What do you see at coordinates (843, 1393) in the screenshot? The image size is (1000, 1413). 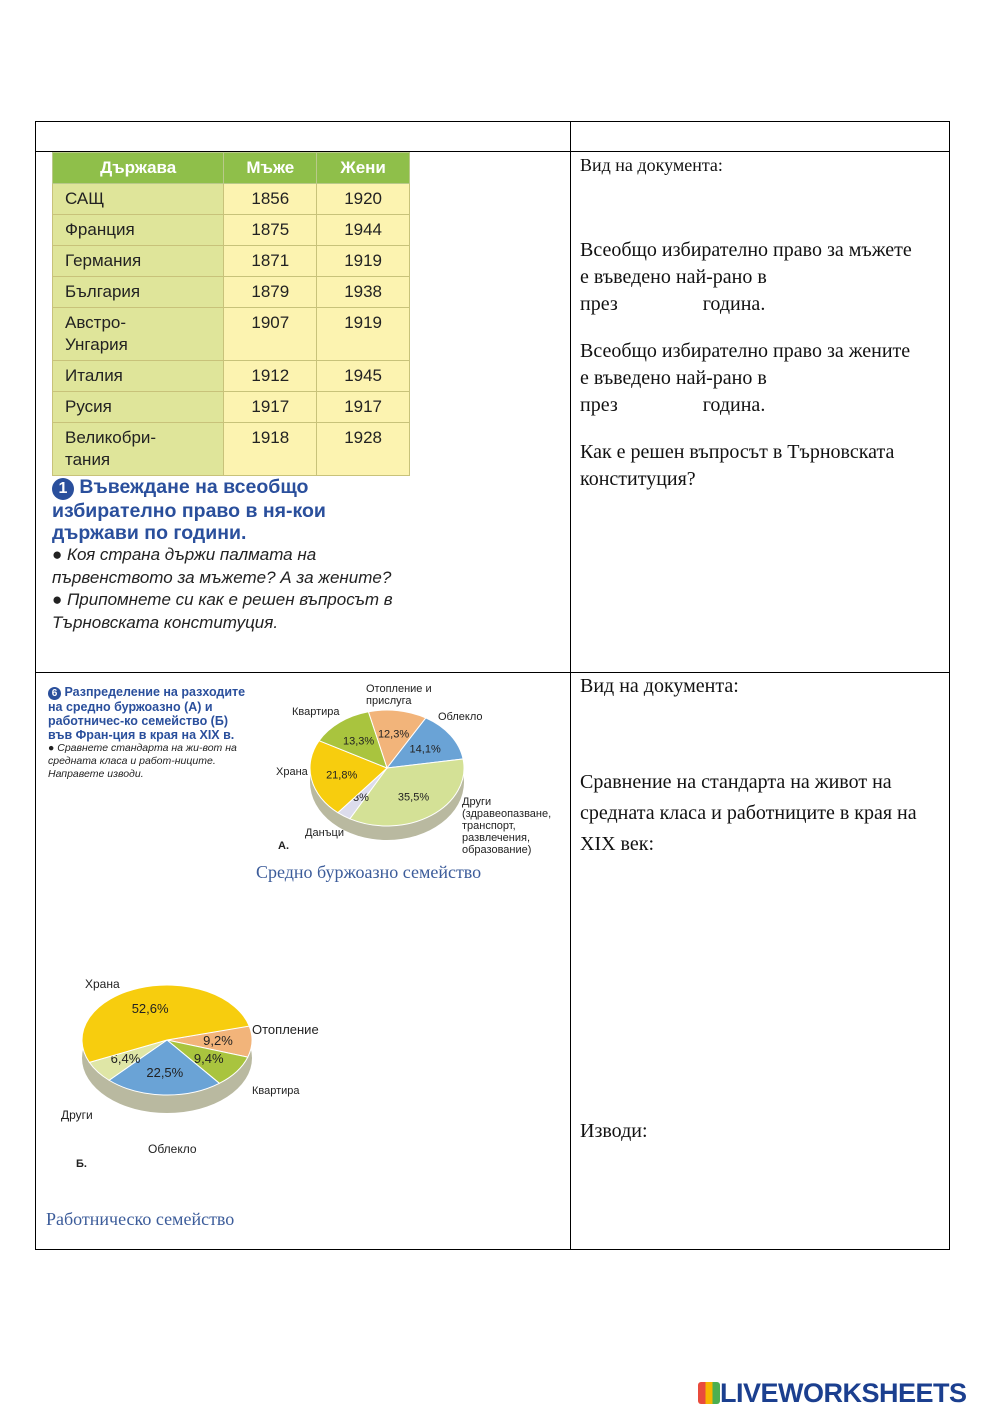 I see `logo-text: LIVEWORKSHEETS` at bounding box center [843, 1393].